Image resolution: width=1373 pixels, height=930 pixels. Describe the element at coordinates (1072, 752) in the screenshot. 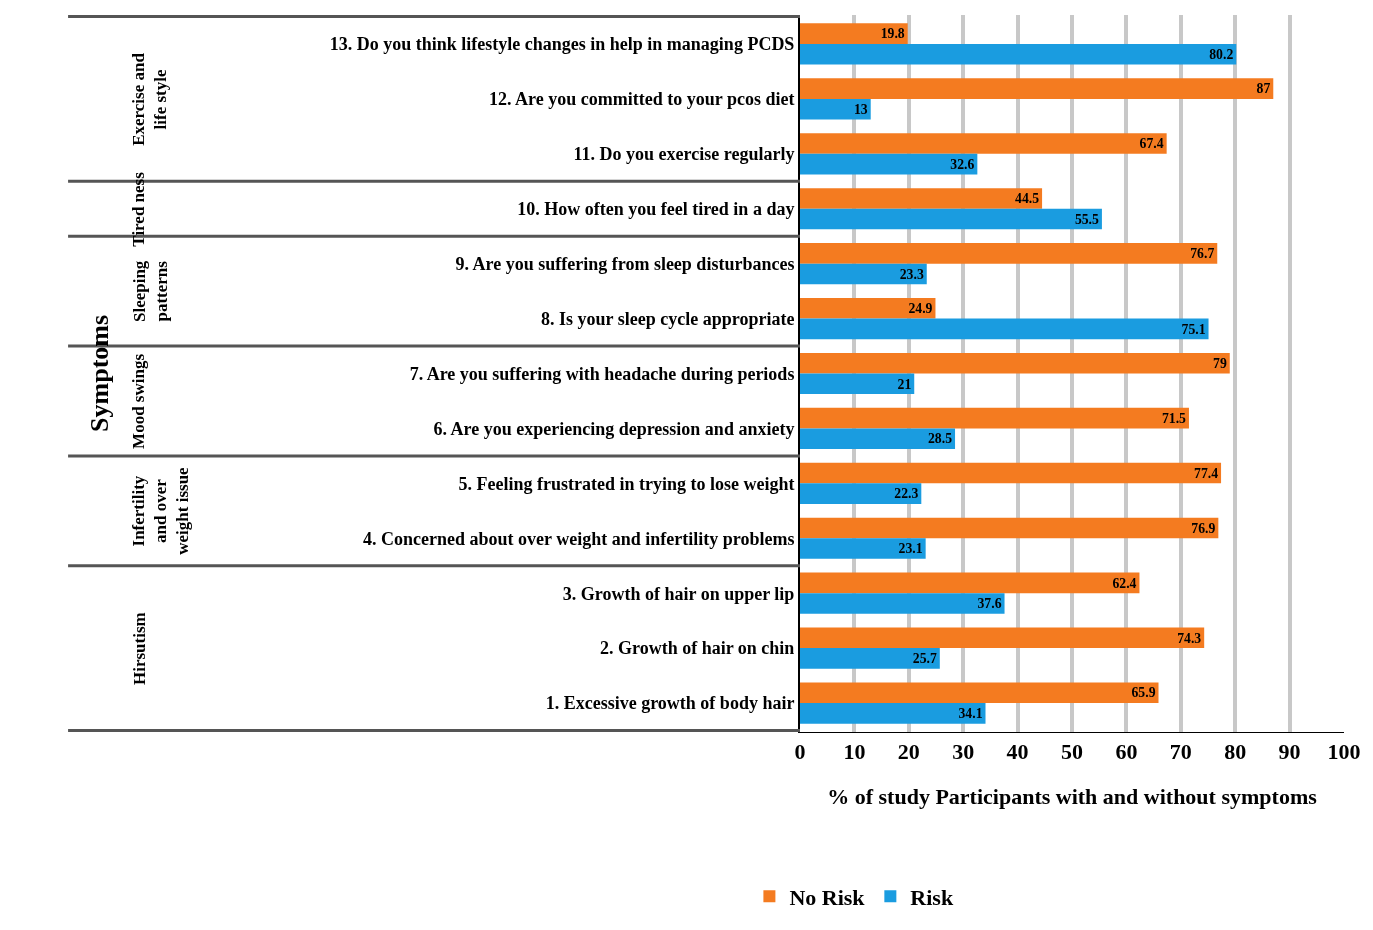

I see `x-tick-label: 50` at that location.